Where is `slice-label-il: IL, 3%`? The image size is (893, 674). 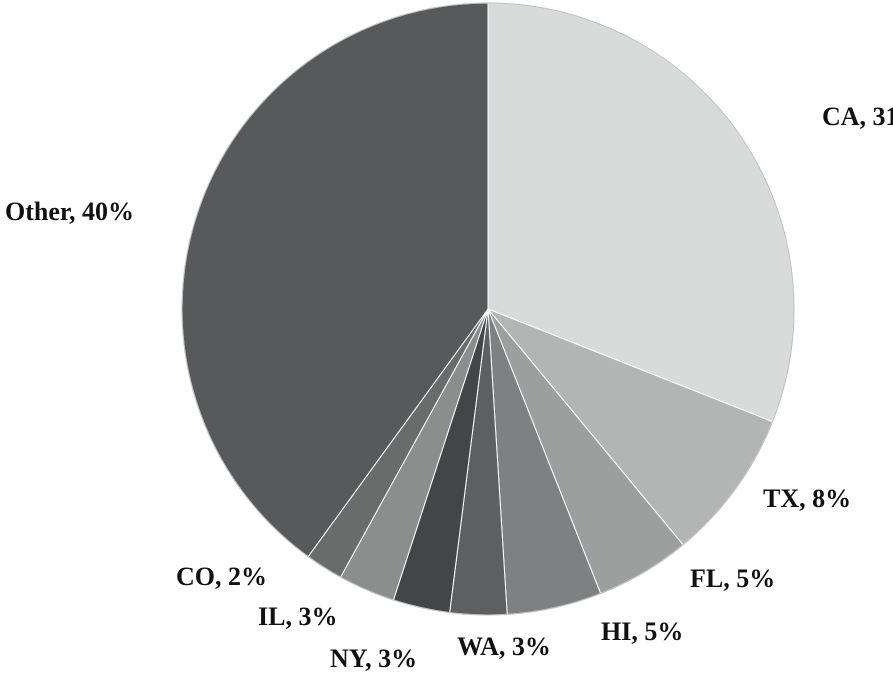 slice-label-il: IL, 3% is located at coordinates (297, 616).